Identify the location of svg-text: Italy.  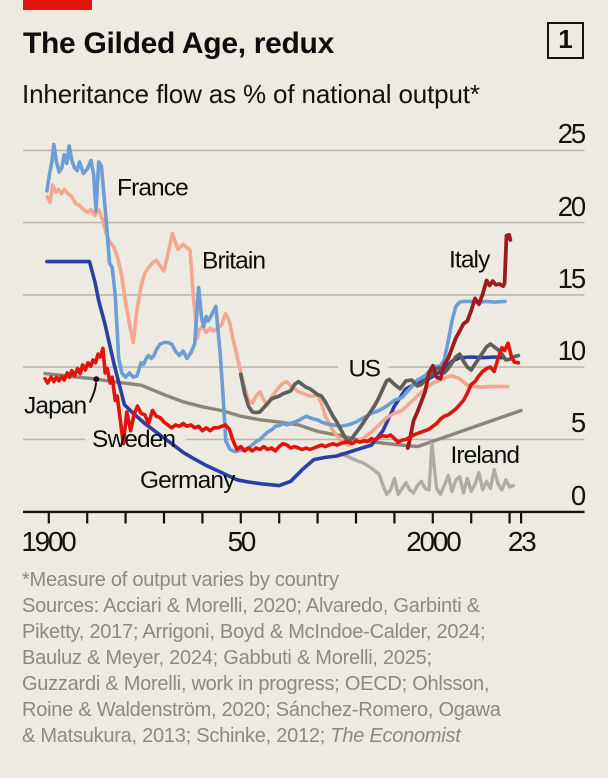
(470, 259).